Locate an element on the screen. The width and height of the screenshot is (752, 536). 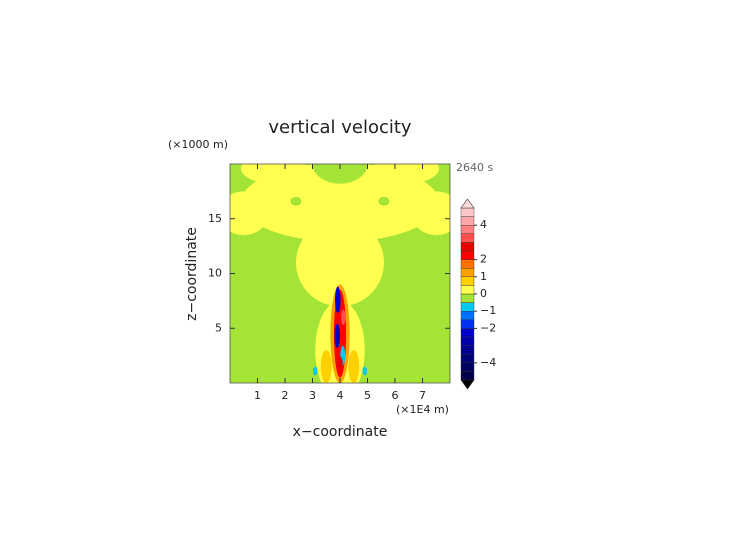
x-axis-label: x−coordinate is located at coordinates (340, 432).